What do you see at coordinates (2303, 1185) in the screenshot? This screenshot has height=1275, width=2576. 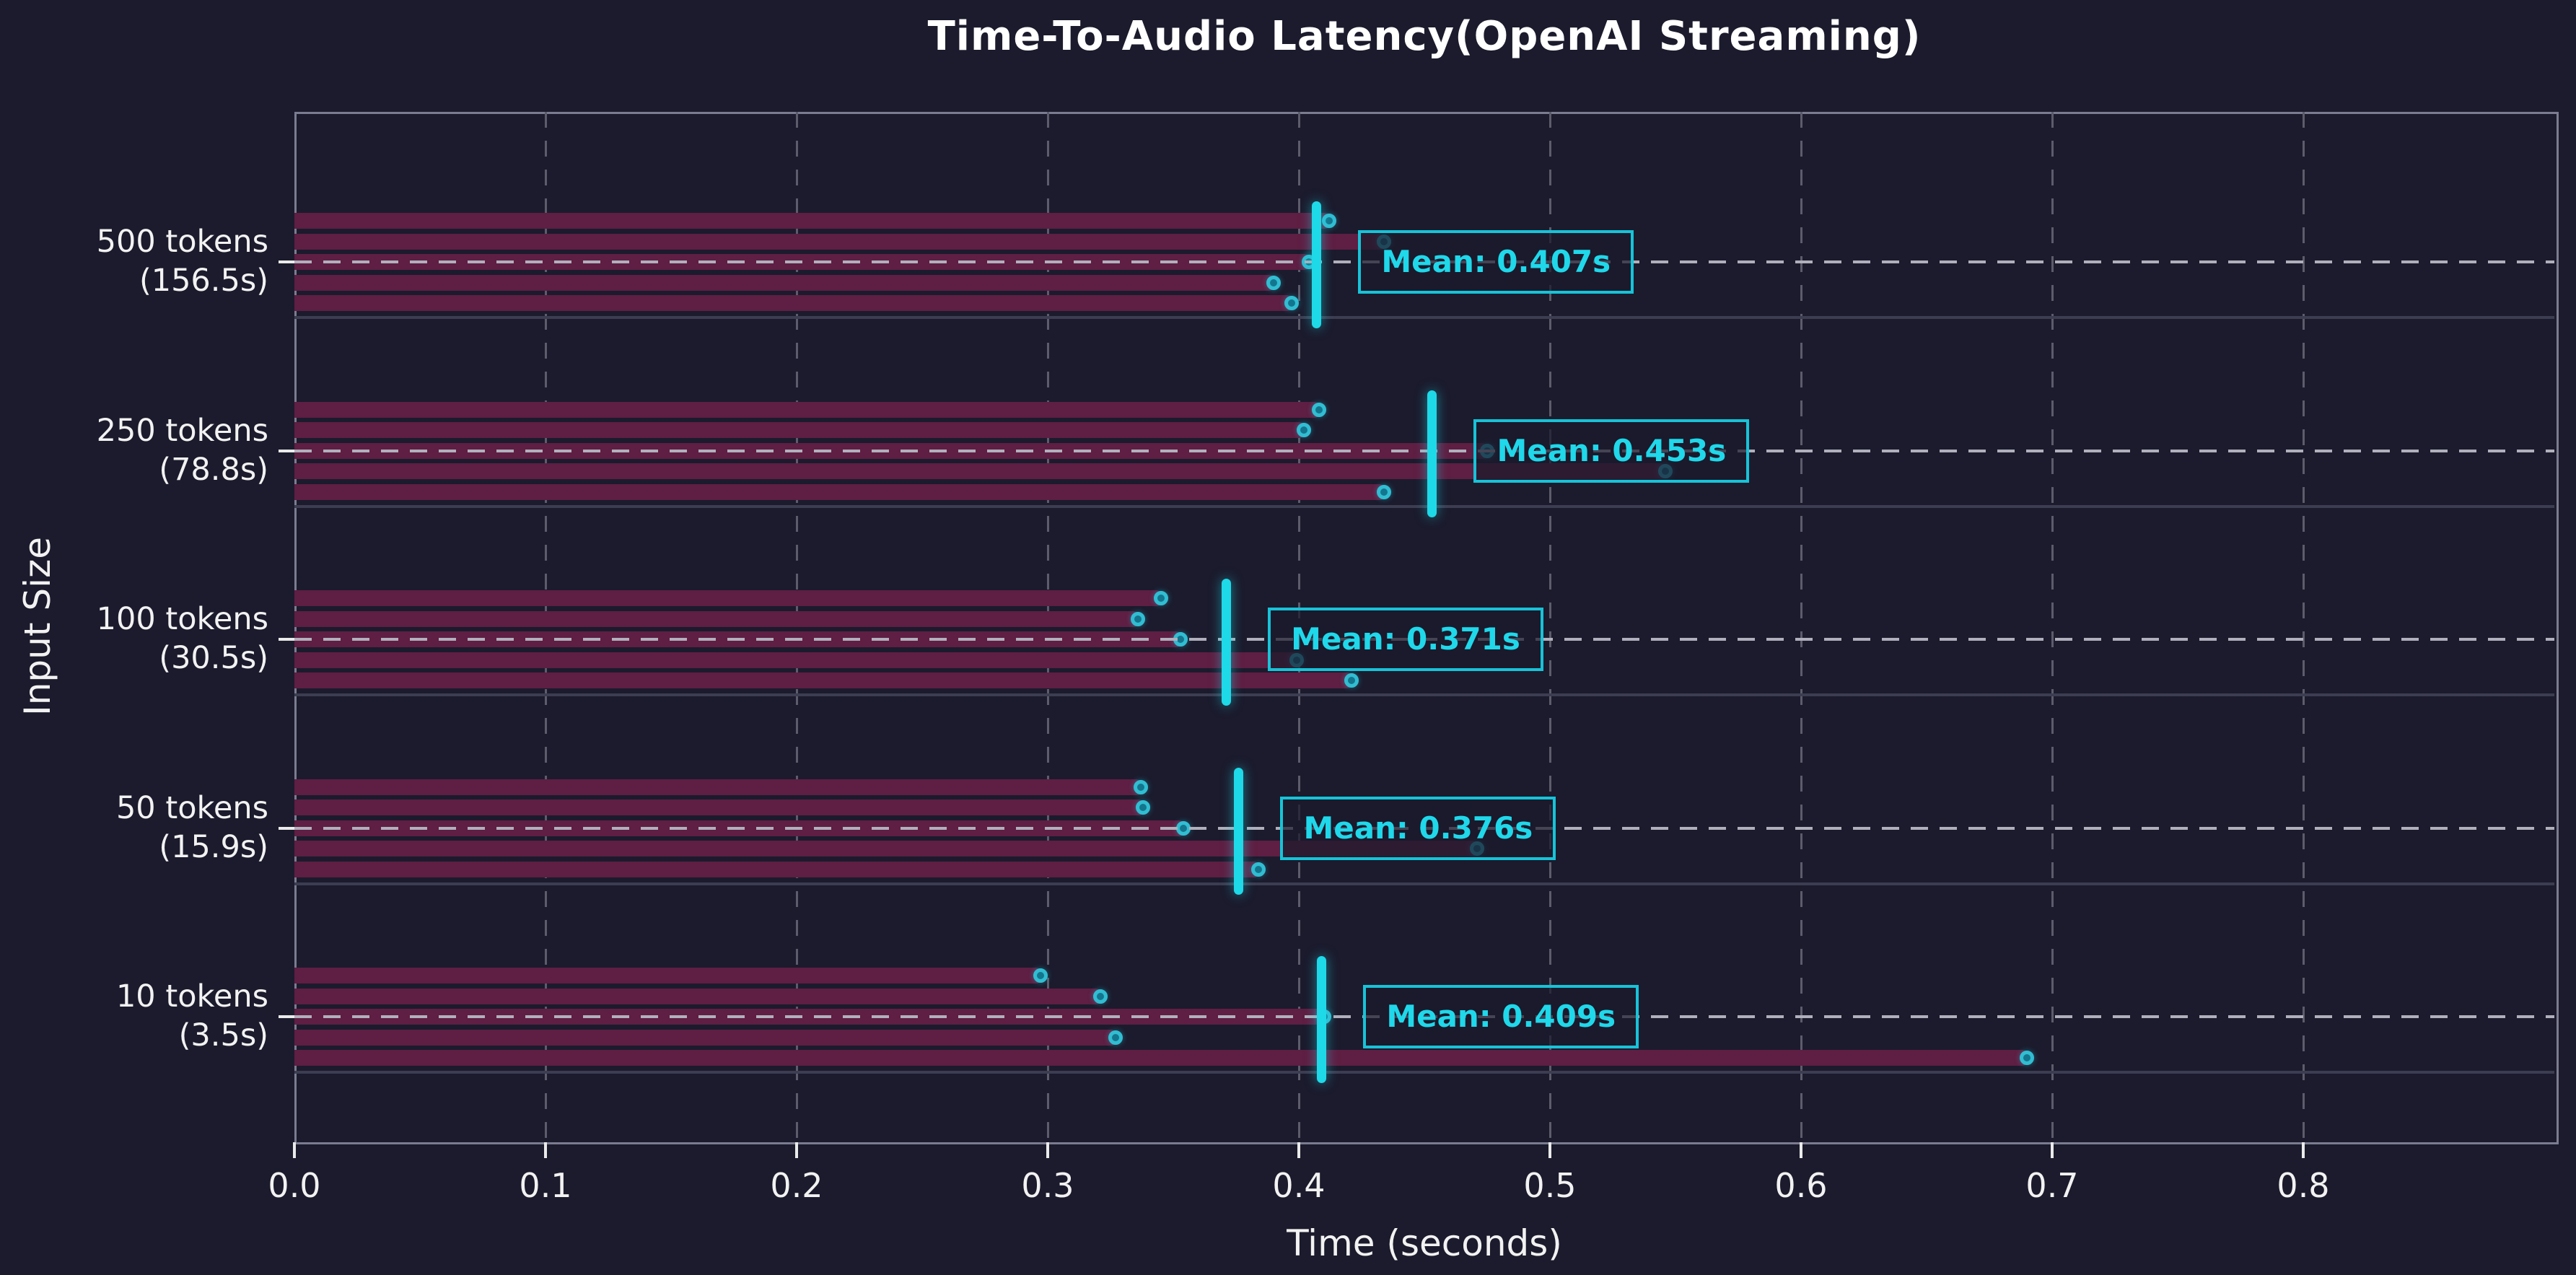 I see `x-tick-label: 0.8` at bounding box center [2303, 1185].